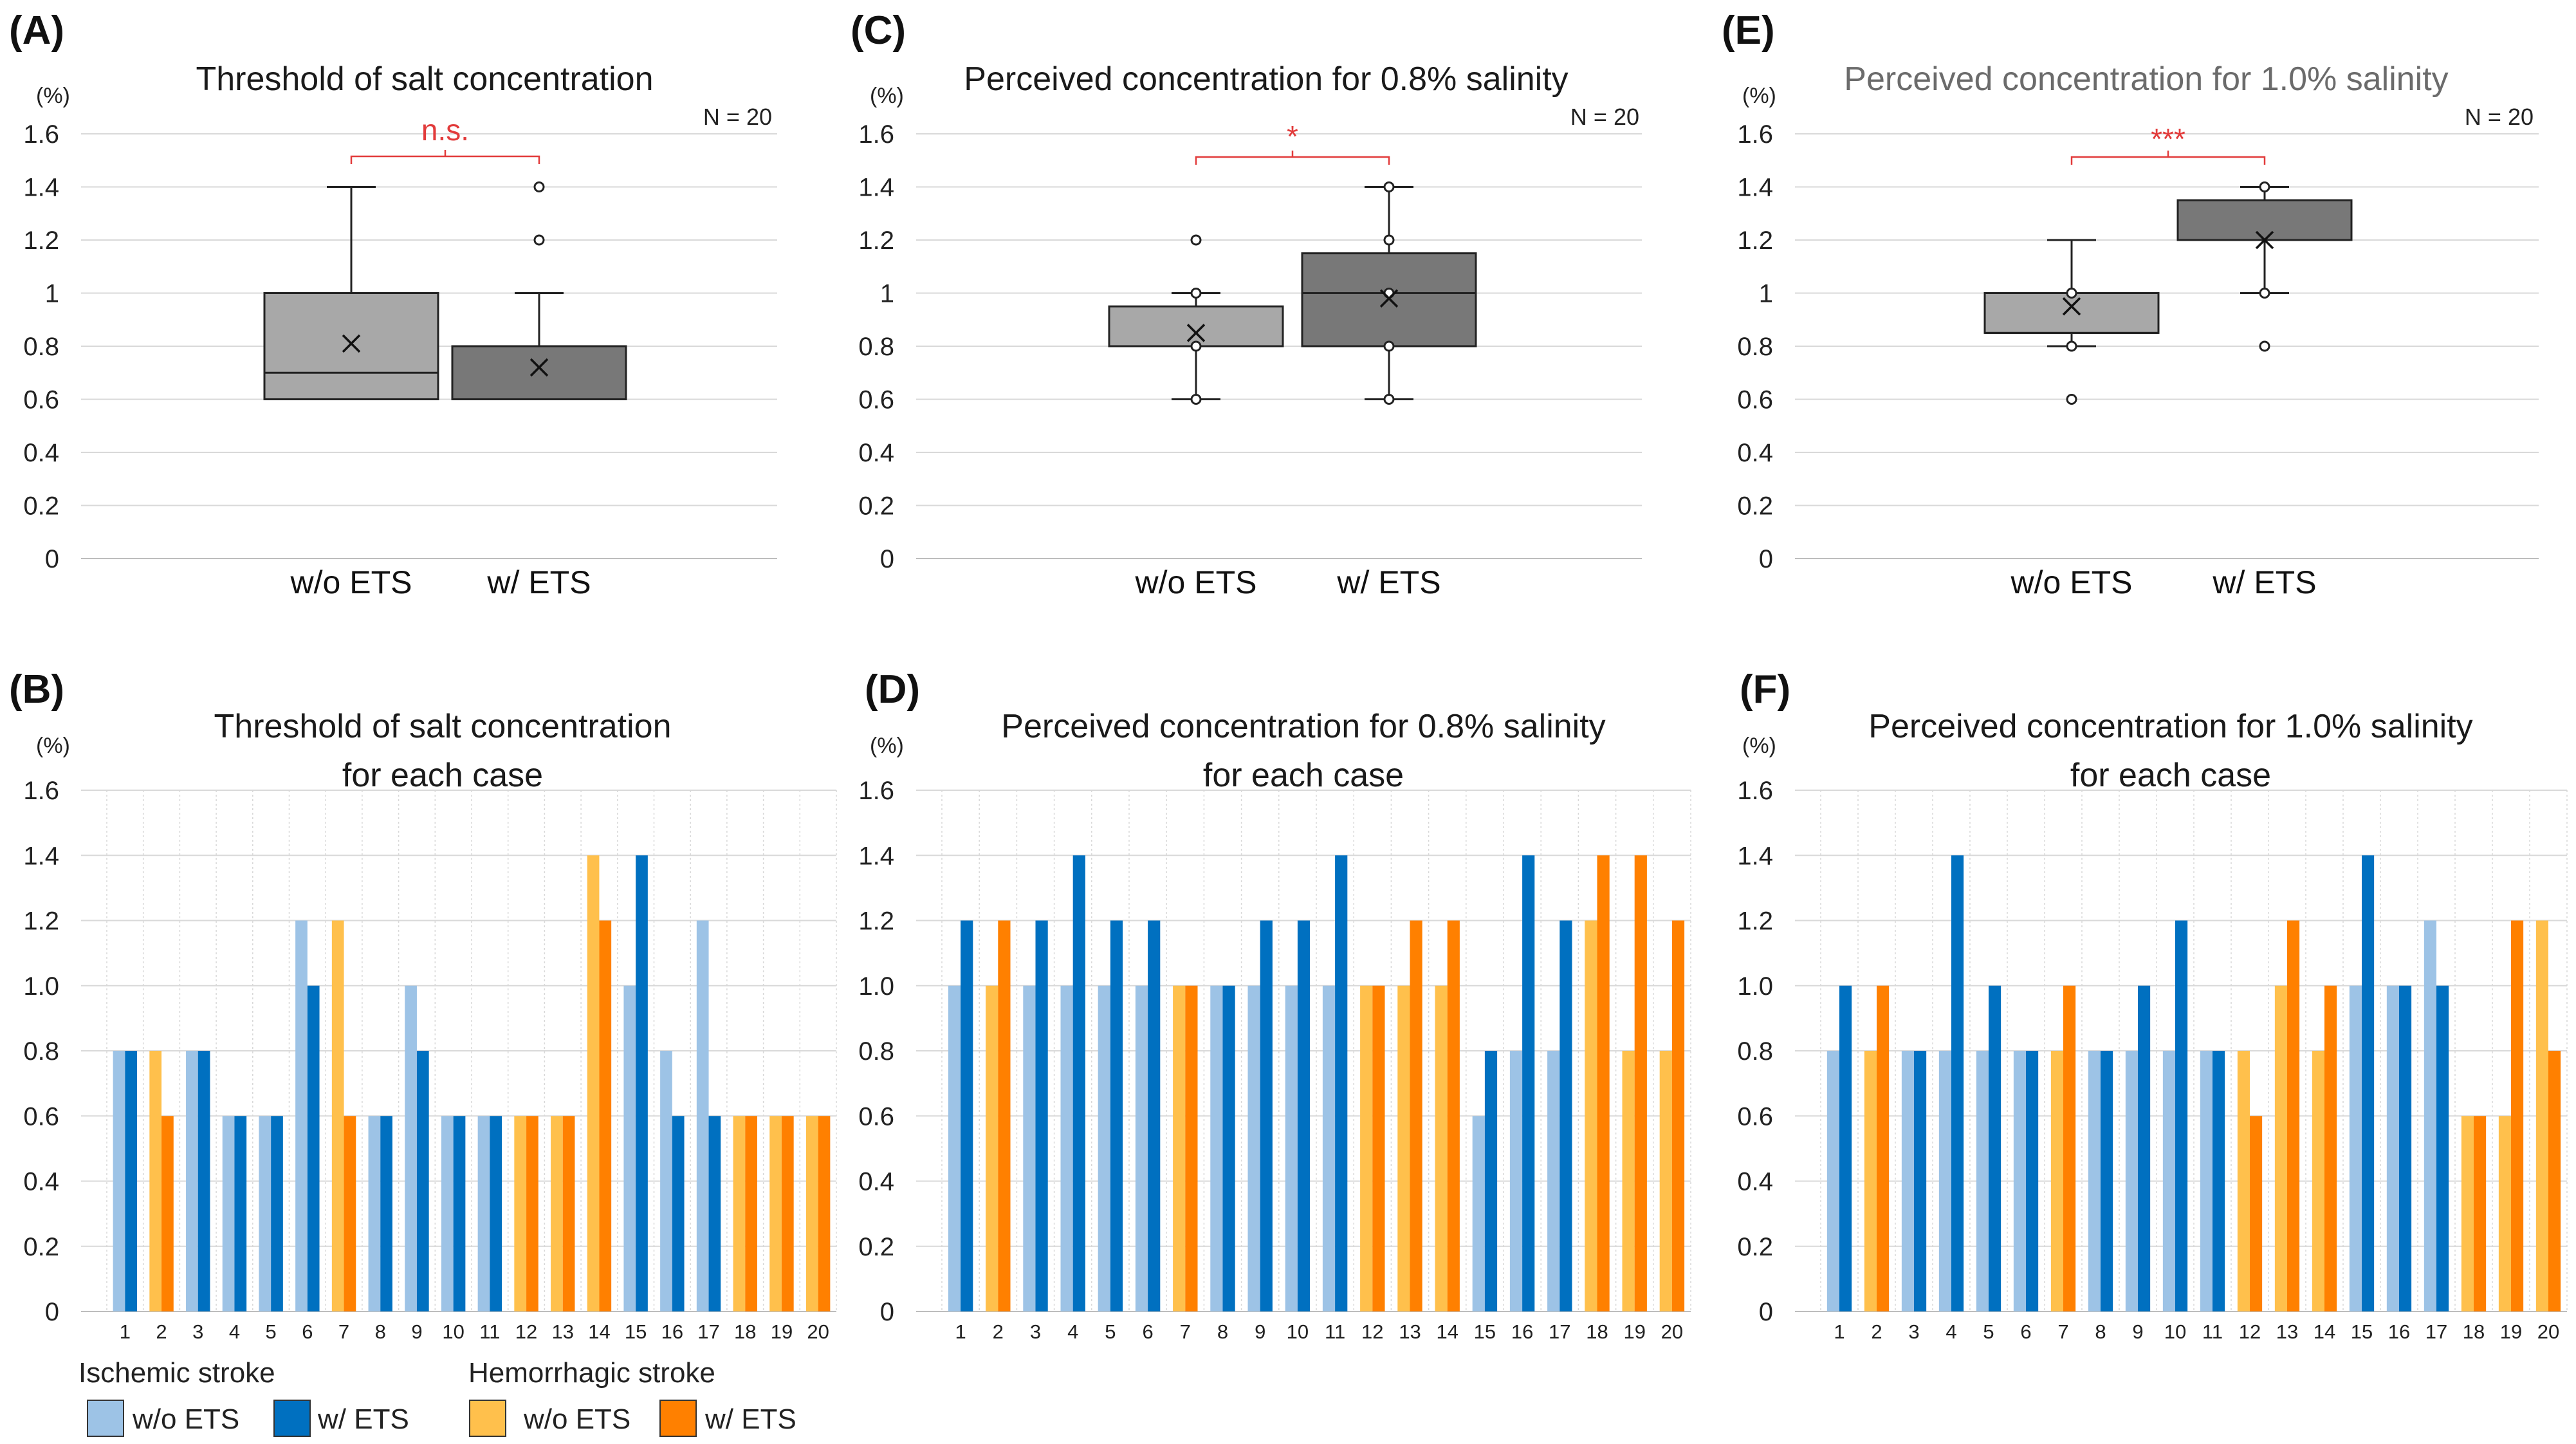  Describe the element at coordinates (2212, 1331) in the screenshot. I see `x-tick-label: 11` at that location.